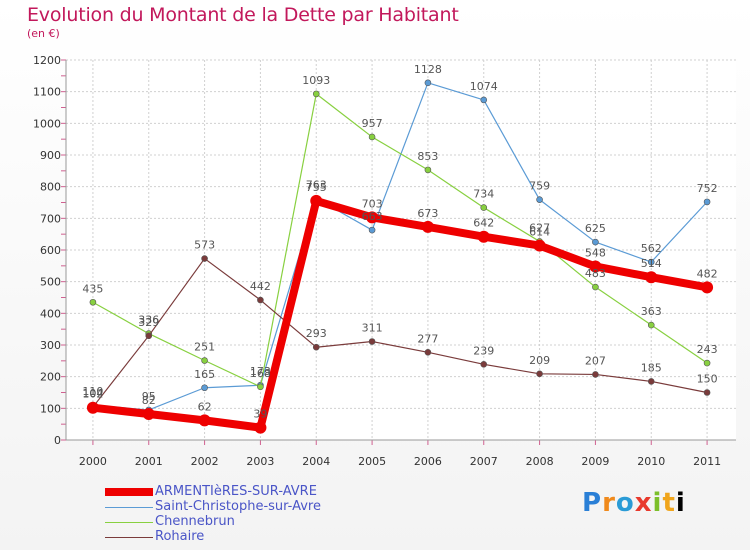  I want to click on data-label: 277, so click(427, 338).